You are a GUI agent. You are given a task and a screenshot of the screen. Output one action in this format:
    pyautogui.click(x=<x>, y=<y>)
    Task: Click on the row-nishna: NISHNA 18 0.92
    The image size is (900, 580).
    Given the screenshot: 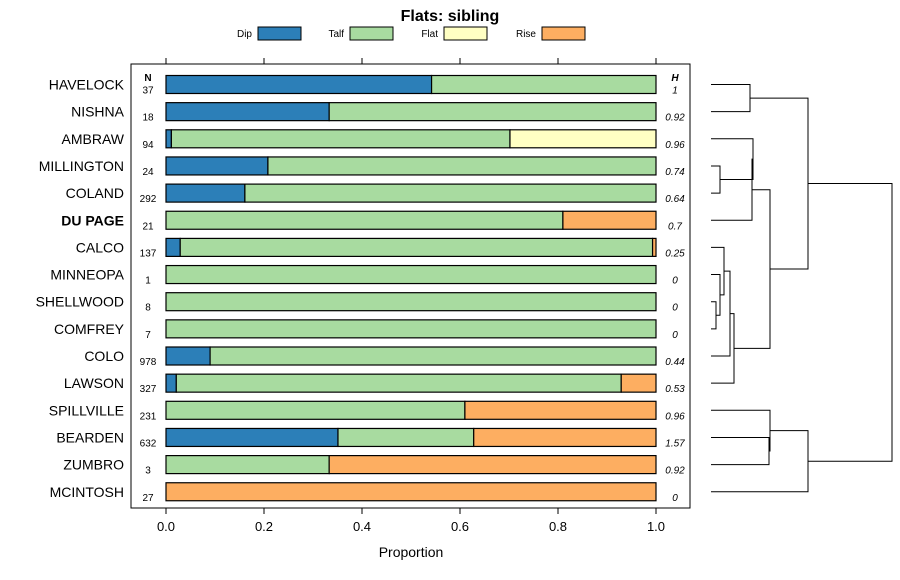 What is the action you would take?
    pyautogui.click(x=378, y=113)
    